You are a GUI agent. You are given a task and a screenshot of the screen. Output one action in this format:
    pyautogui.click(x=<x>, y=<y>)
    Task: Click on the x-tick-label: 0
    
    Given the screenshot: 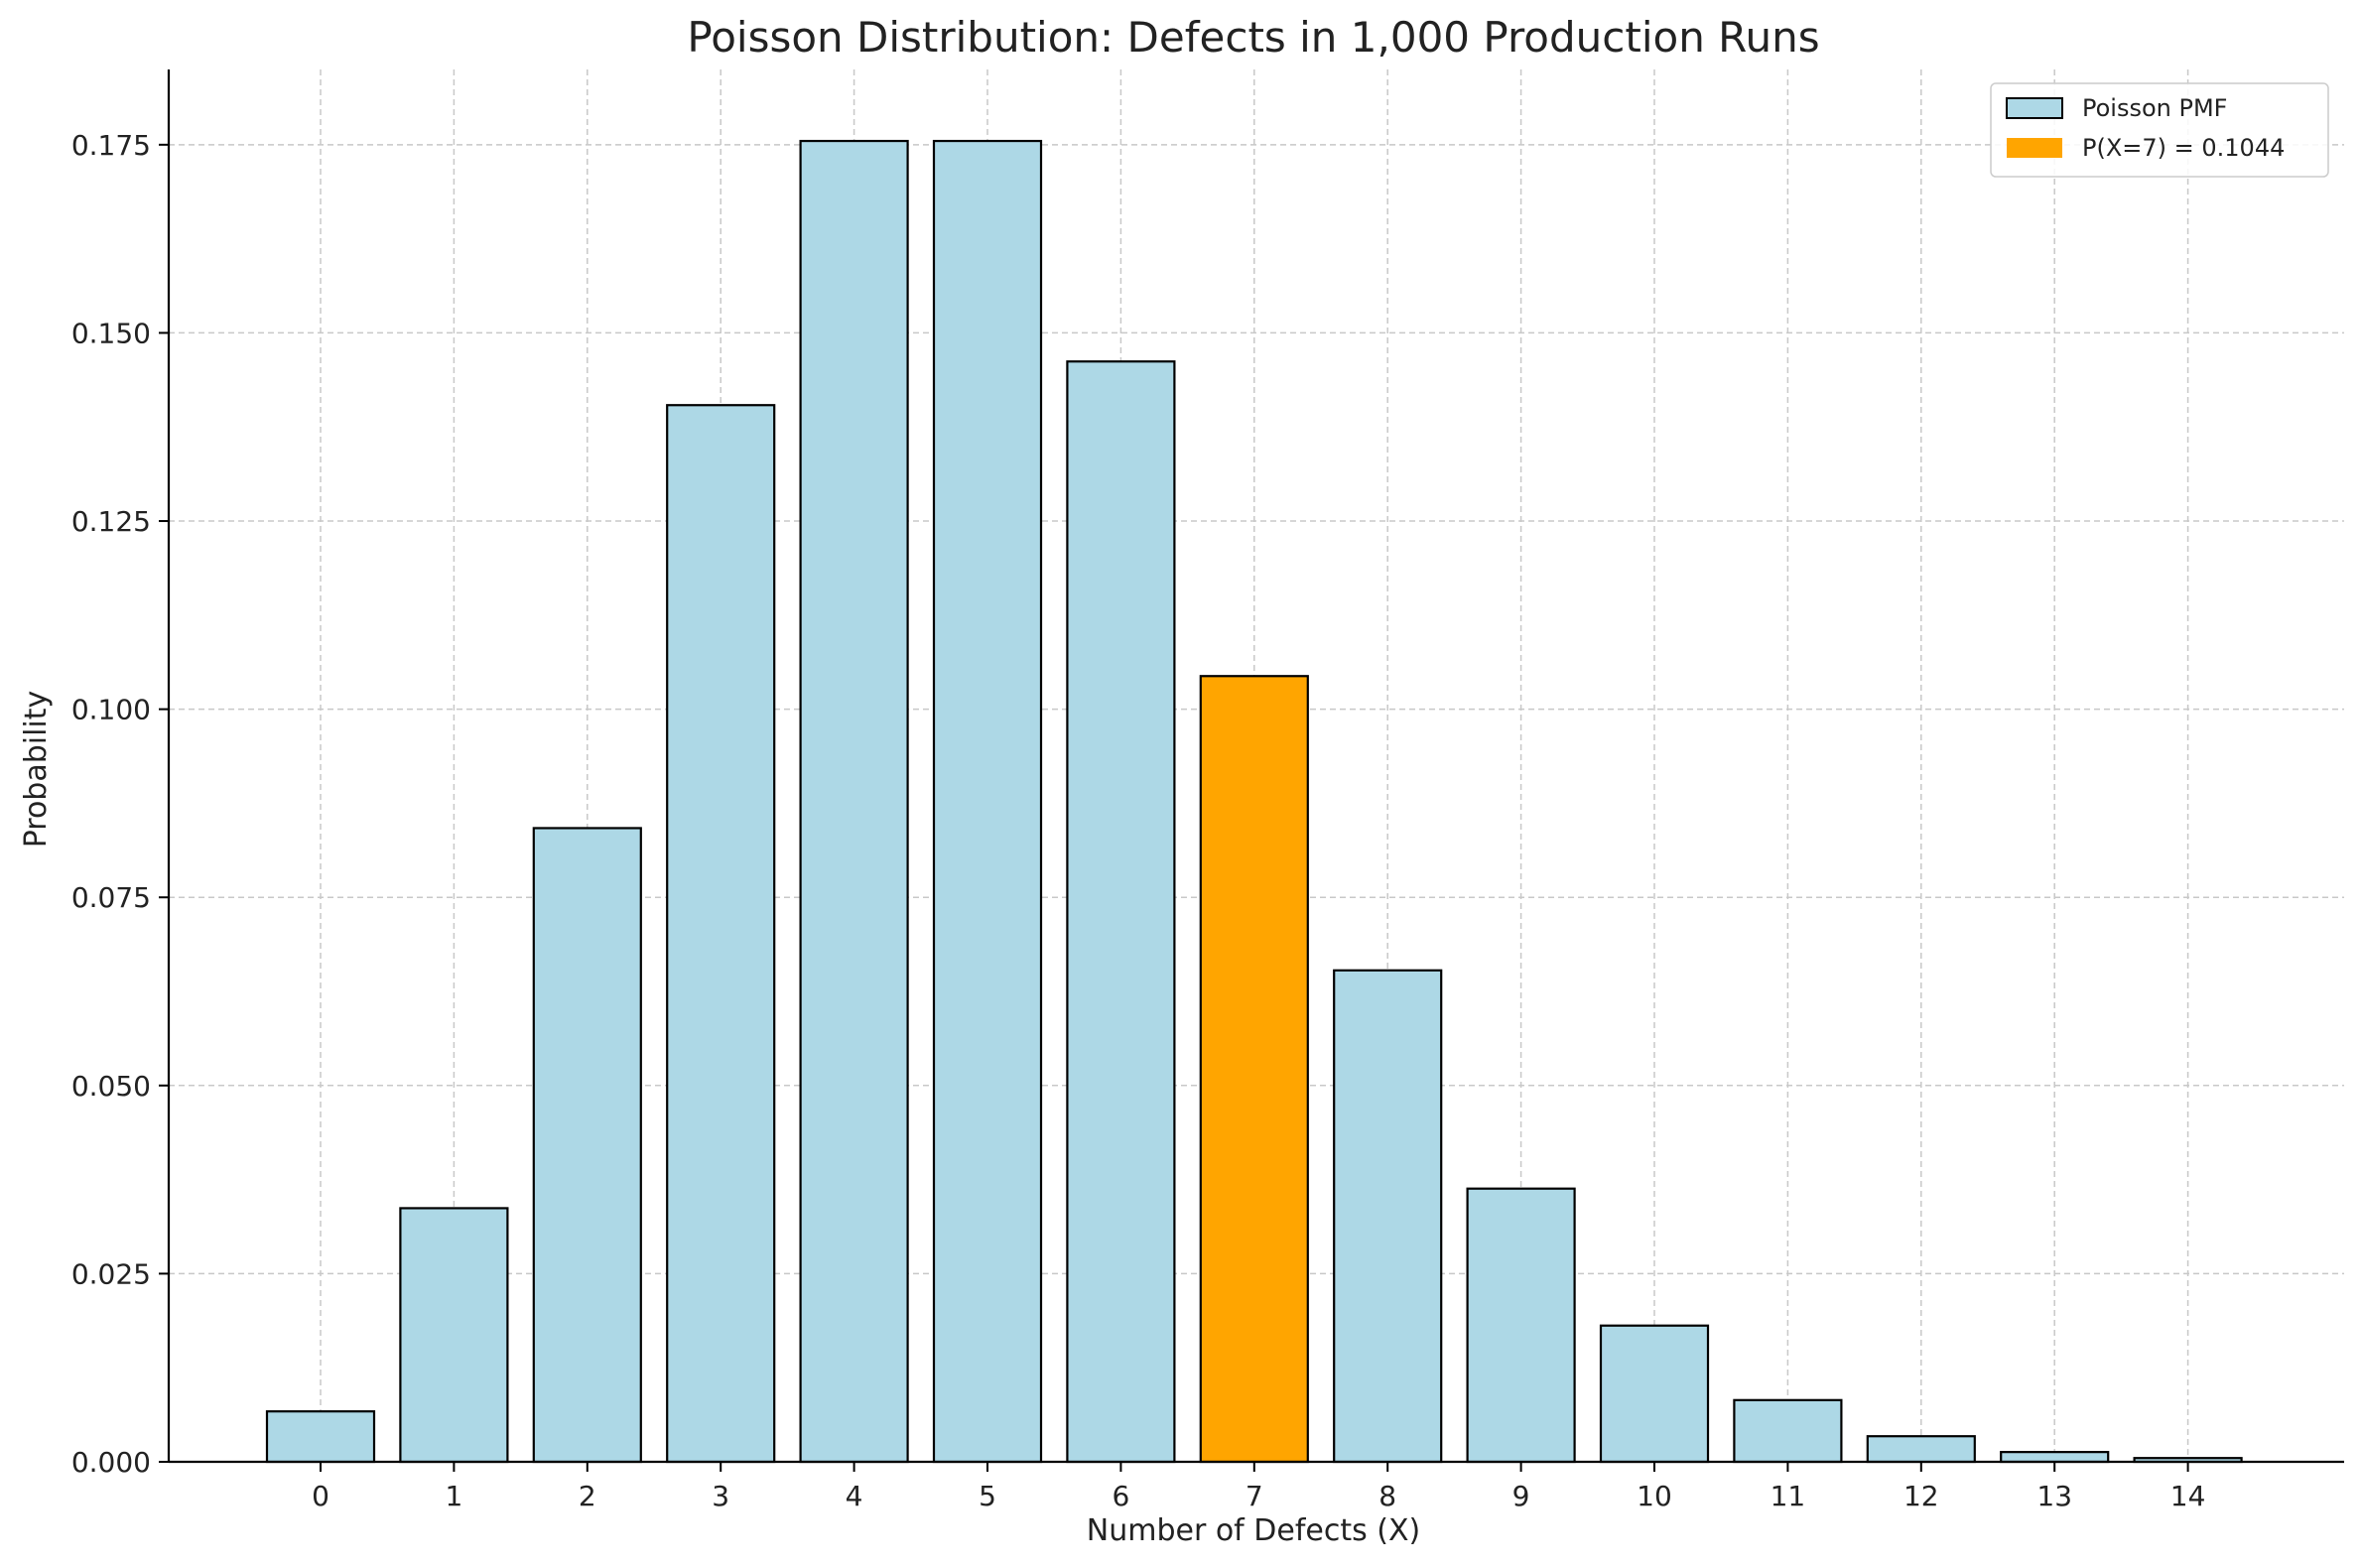 What is the action you would take?
    pyautogui.click(x=321, y=1496)
    